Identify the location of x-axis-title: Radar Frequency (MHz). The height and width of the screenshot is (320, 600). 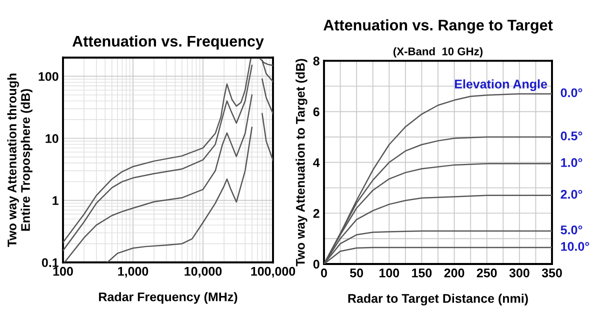
(168, 298).